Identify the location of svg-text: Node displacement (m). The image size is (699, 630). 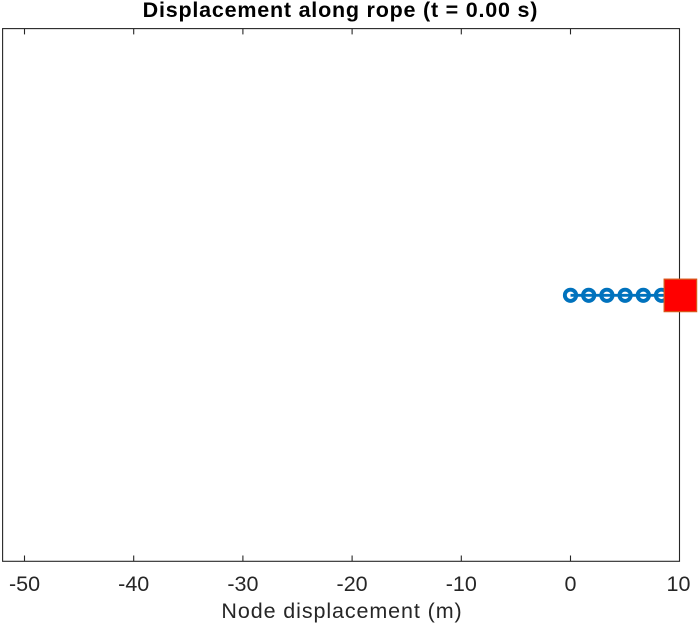
(341, 611).